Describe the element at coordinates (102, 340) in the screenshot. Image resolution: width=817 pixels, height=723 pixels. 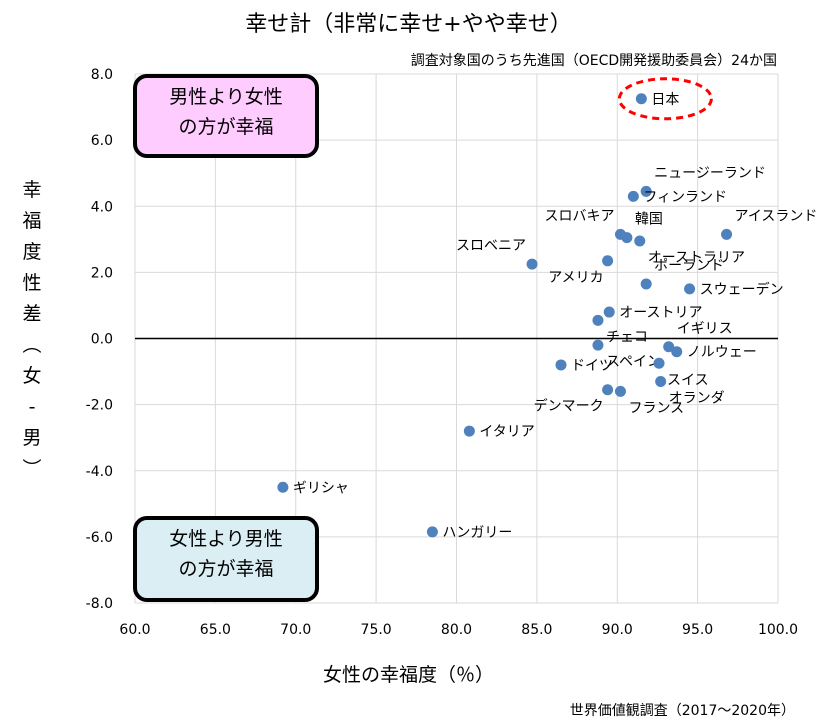
I see `y-tick-label: 0.0` at that location.